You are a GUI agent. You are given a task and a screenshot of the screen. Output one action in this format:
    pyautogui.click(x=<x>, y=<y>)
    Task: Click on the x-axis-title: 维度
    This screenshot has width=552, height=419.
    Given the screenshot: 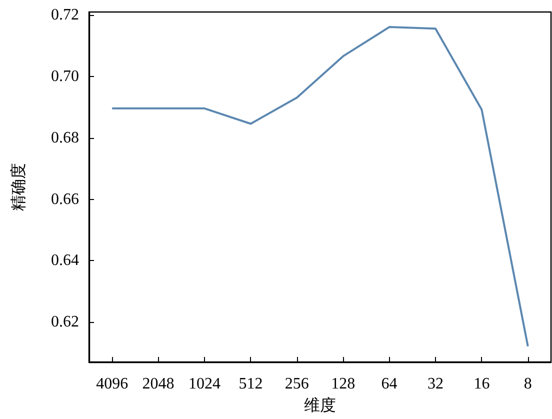 What is the action you would take?
    pyautogui.click(x=320, y=405)
    